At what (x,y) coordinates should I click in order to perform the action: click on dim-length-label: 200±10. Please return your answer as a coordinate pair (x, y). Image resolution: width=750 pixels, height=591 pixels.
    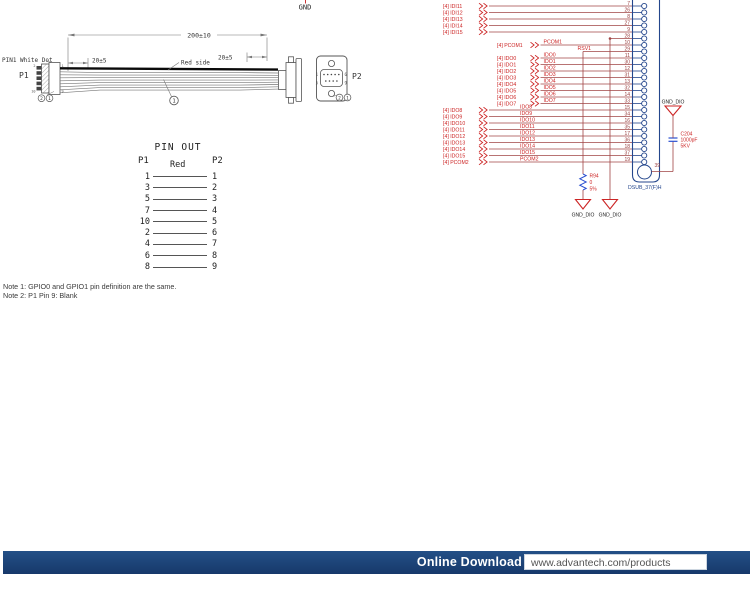
    Looking at the image, I should click on (199, 36).